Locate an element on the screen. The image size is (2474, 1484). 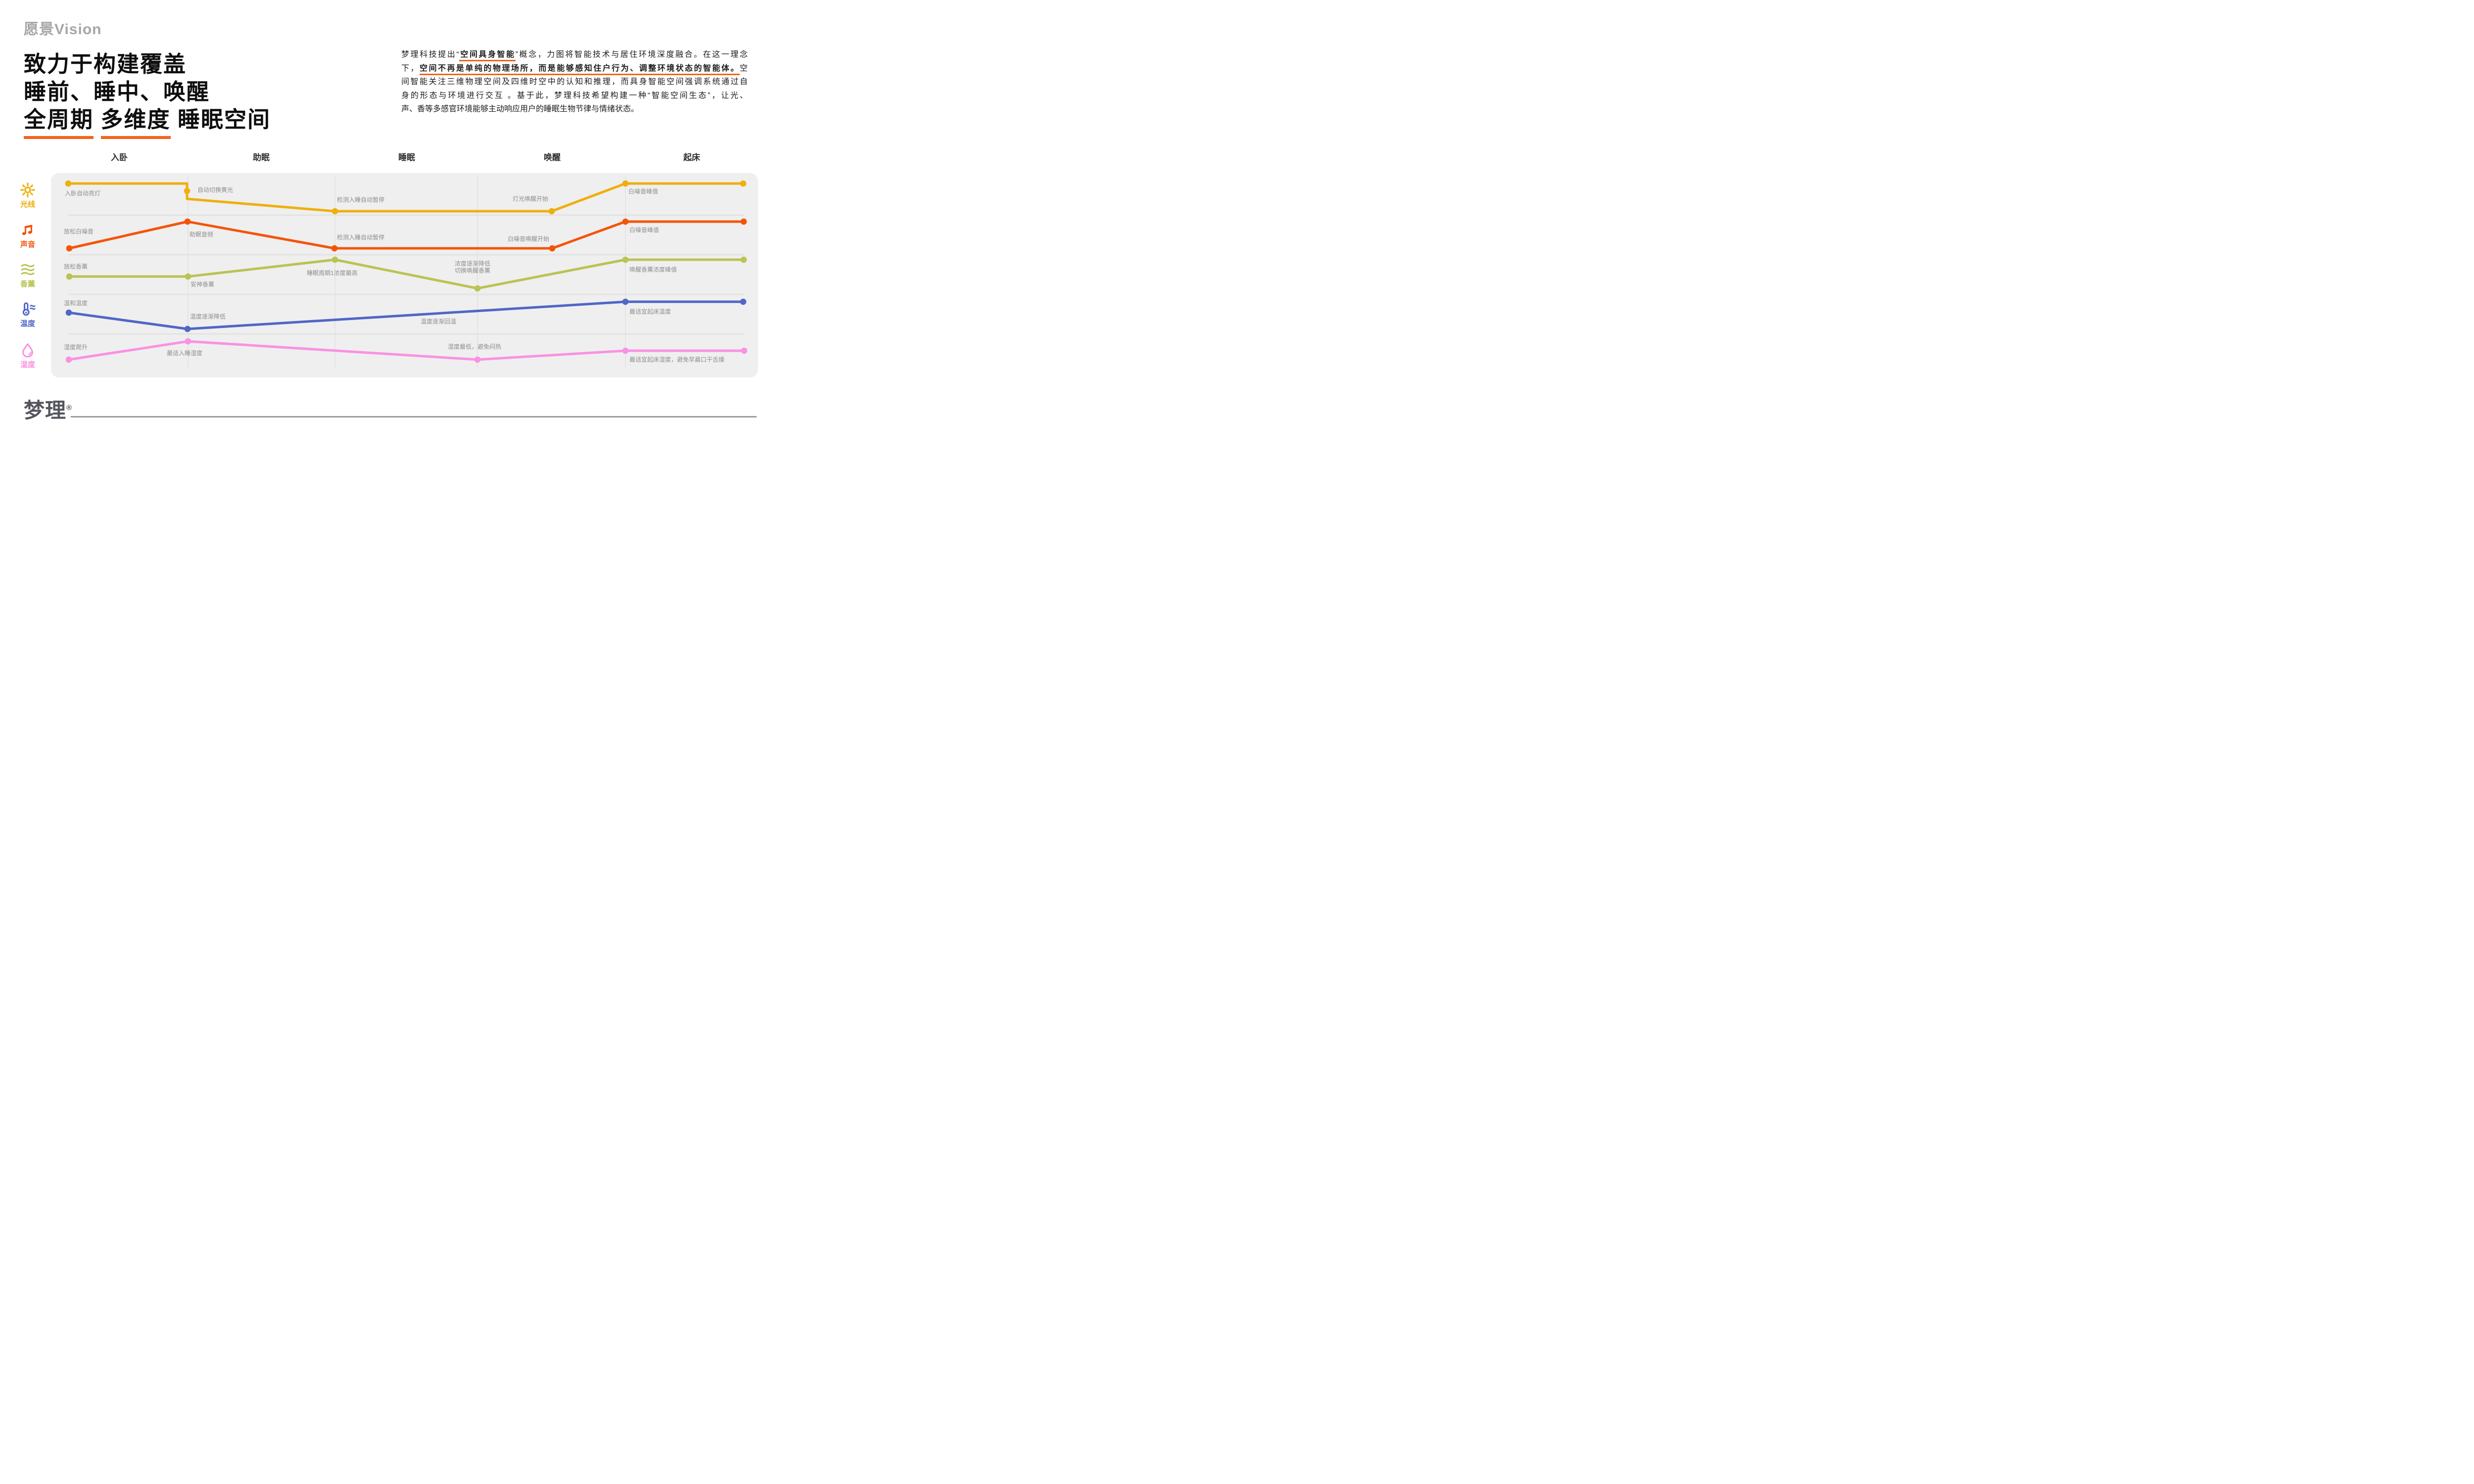
dimension-label: 声音 is located at coordinates (27, 244).